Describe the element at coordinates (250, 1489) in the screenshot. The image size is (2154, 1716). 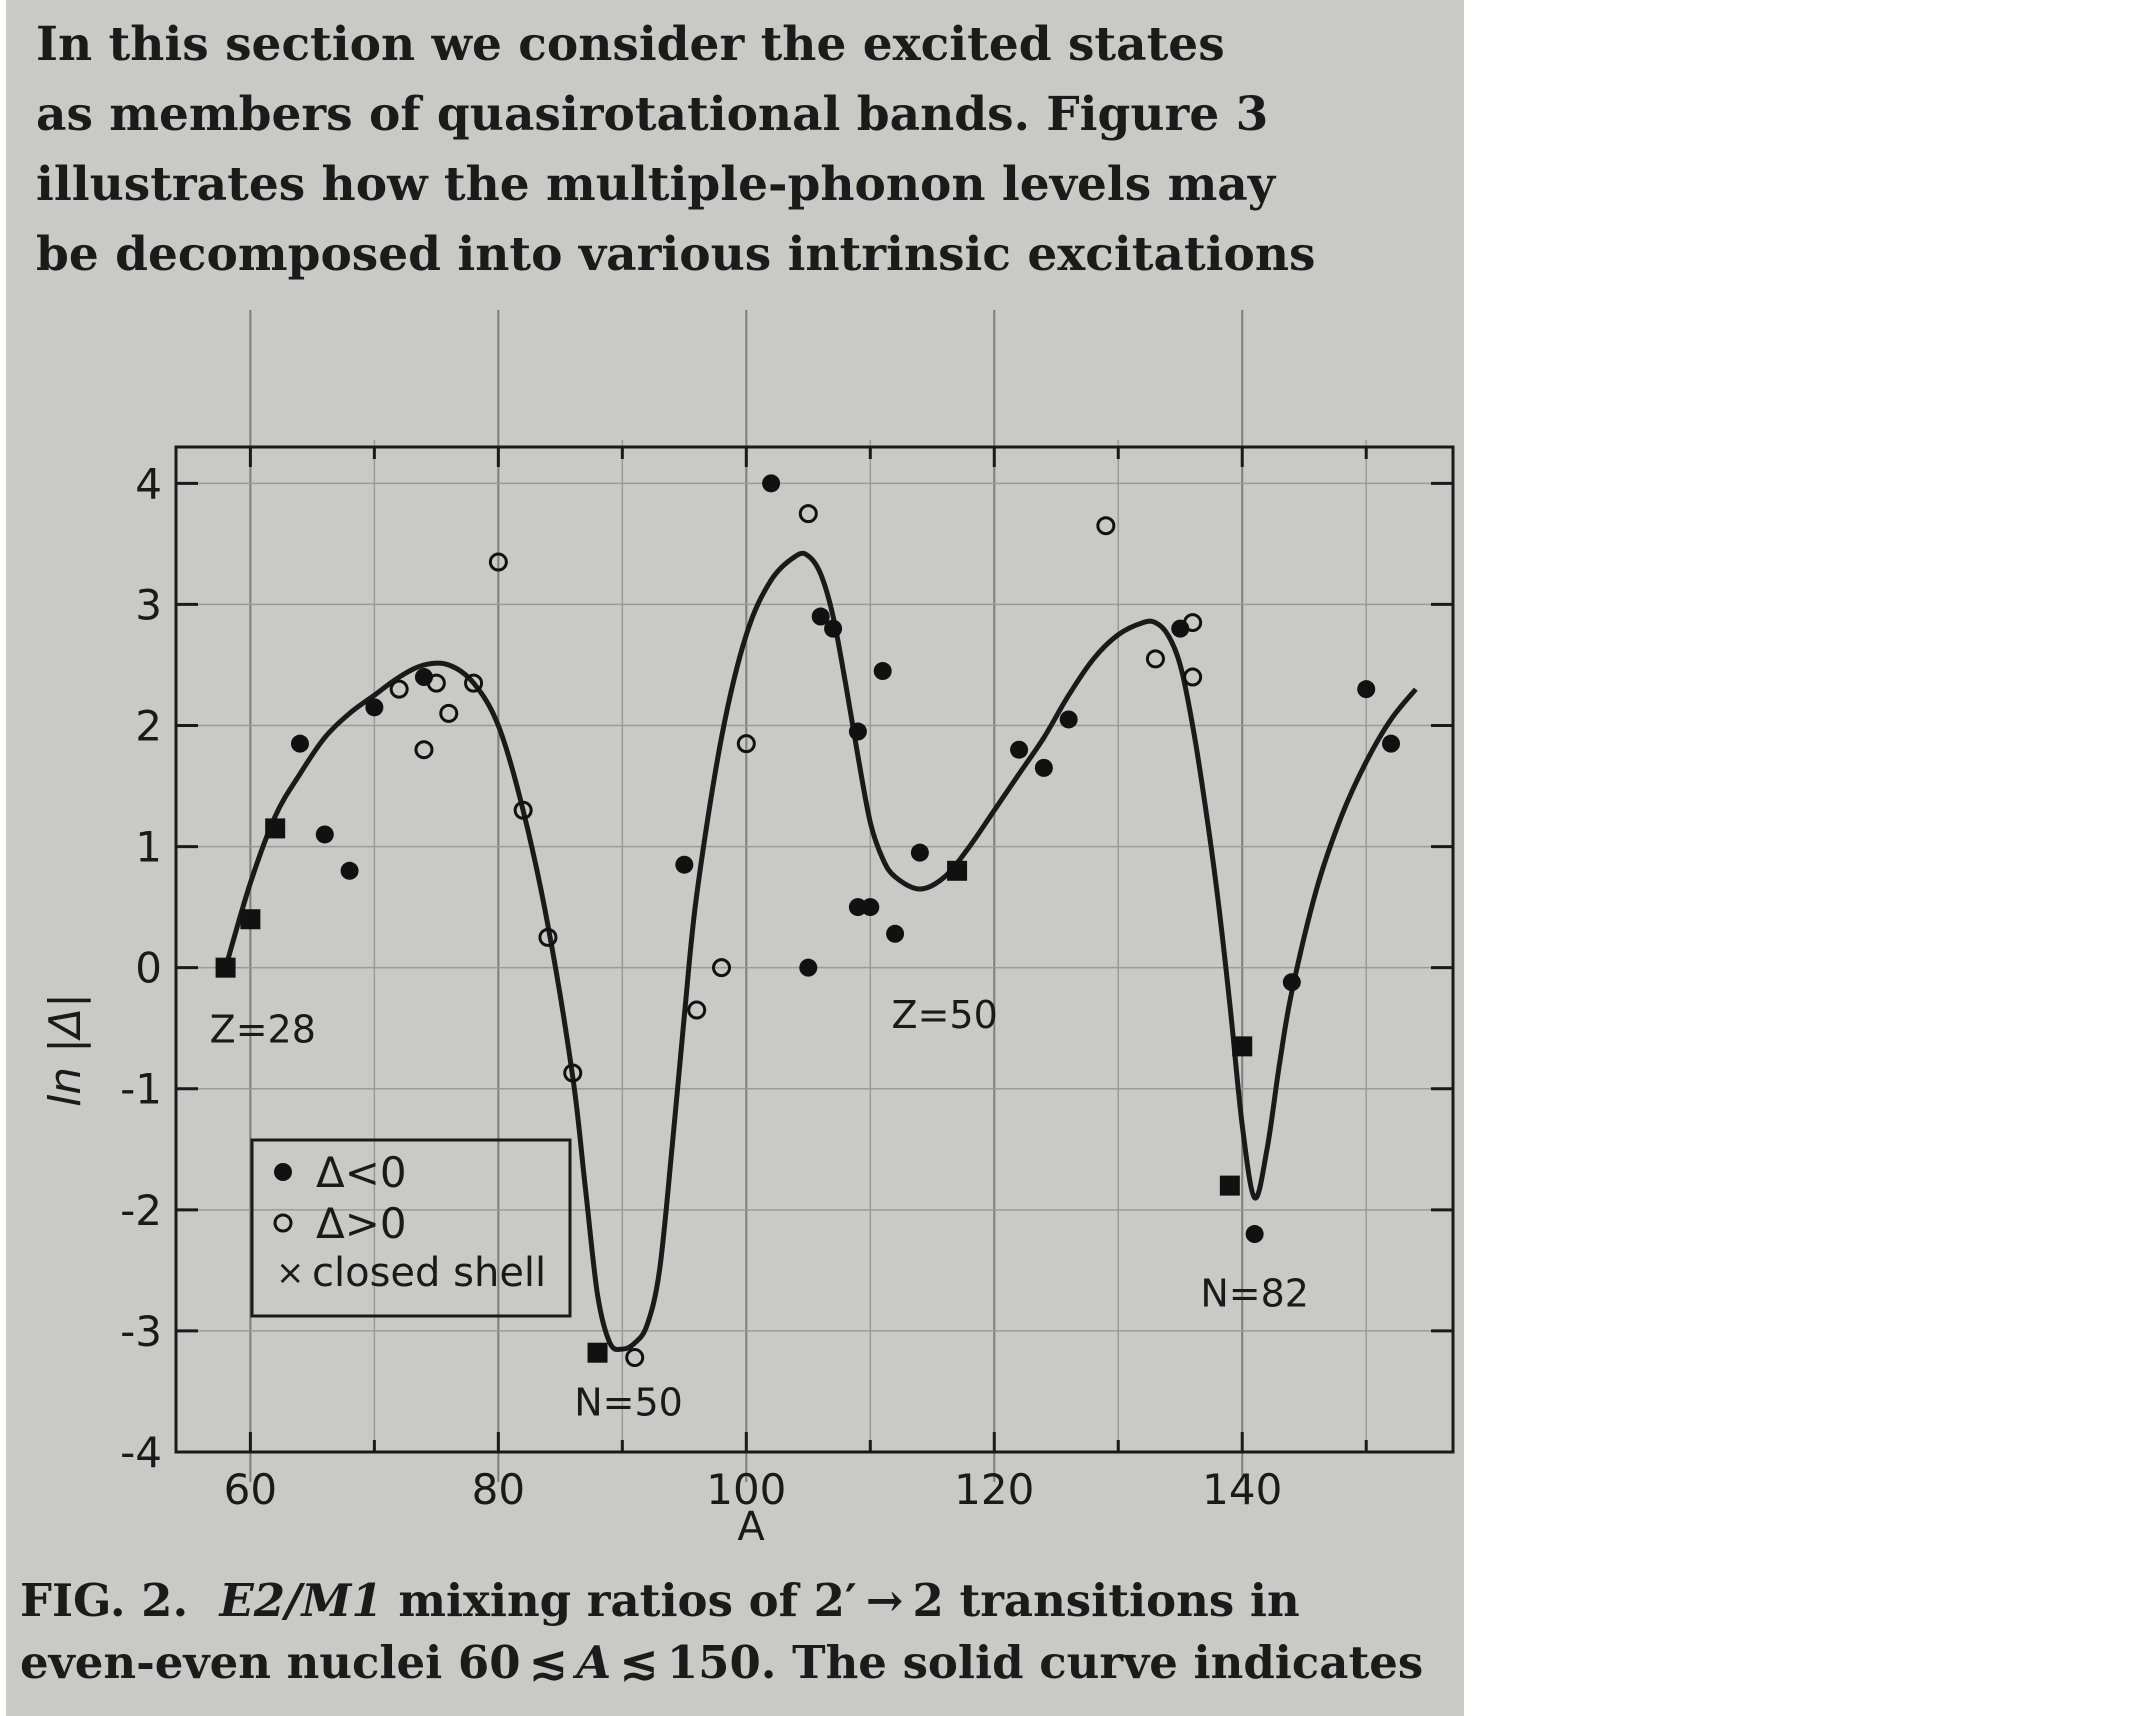
I see `x-tick-label: 60` at that location.